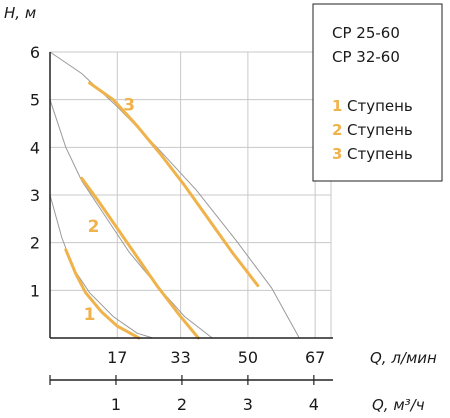  I want to click on x-tick-label: 50, so click(248, 357).